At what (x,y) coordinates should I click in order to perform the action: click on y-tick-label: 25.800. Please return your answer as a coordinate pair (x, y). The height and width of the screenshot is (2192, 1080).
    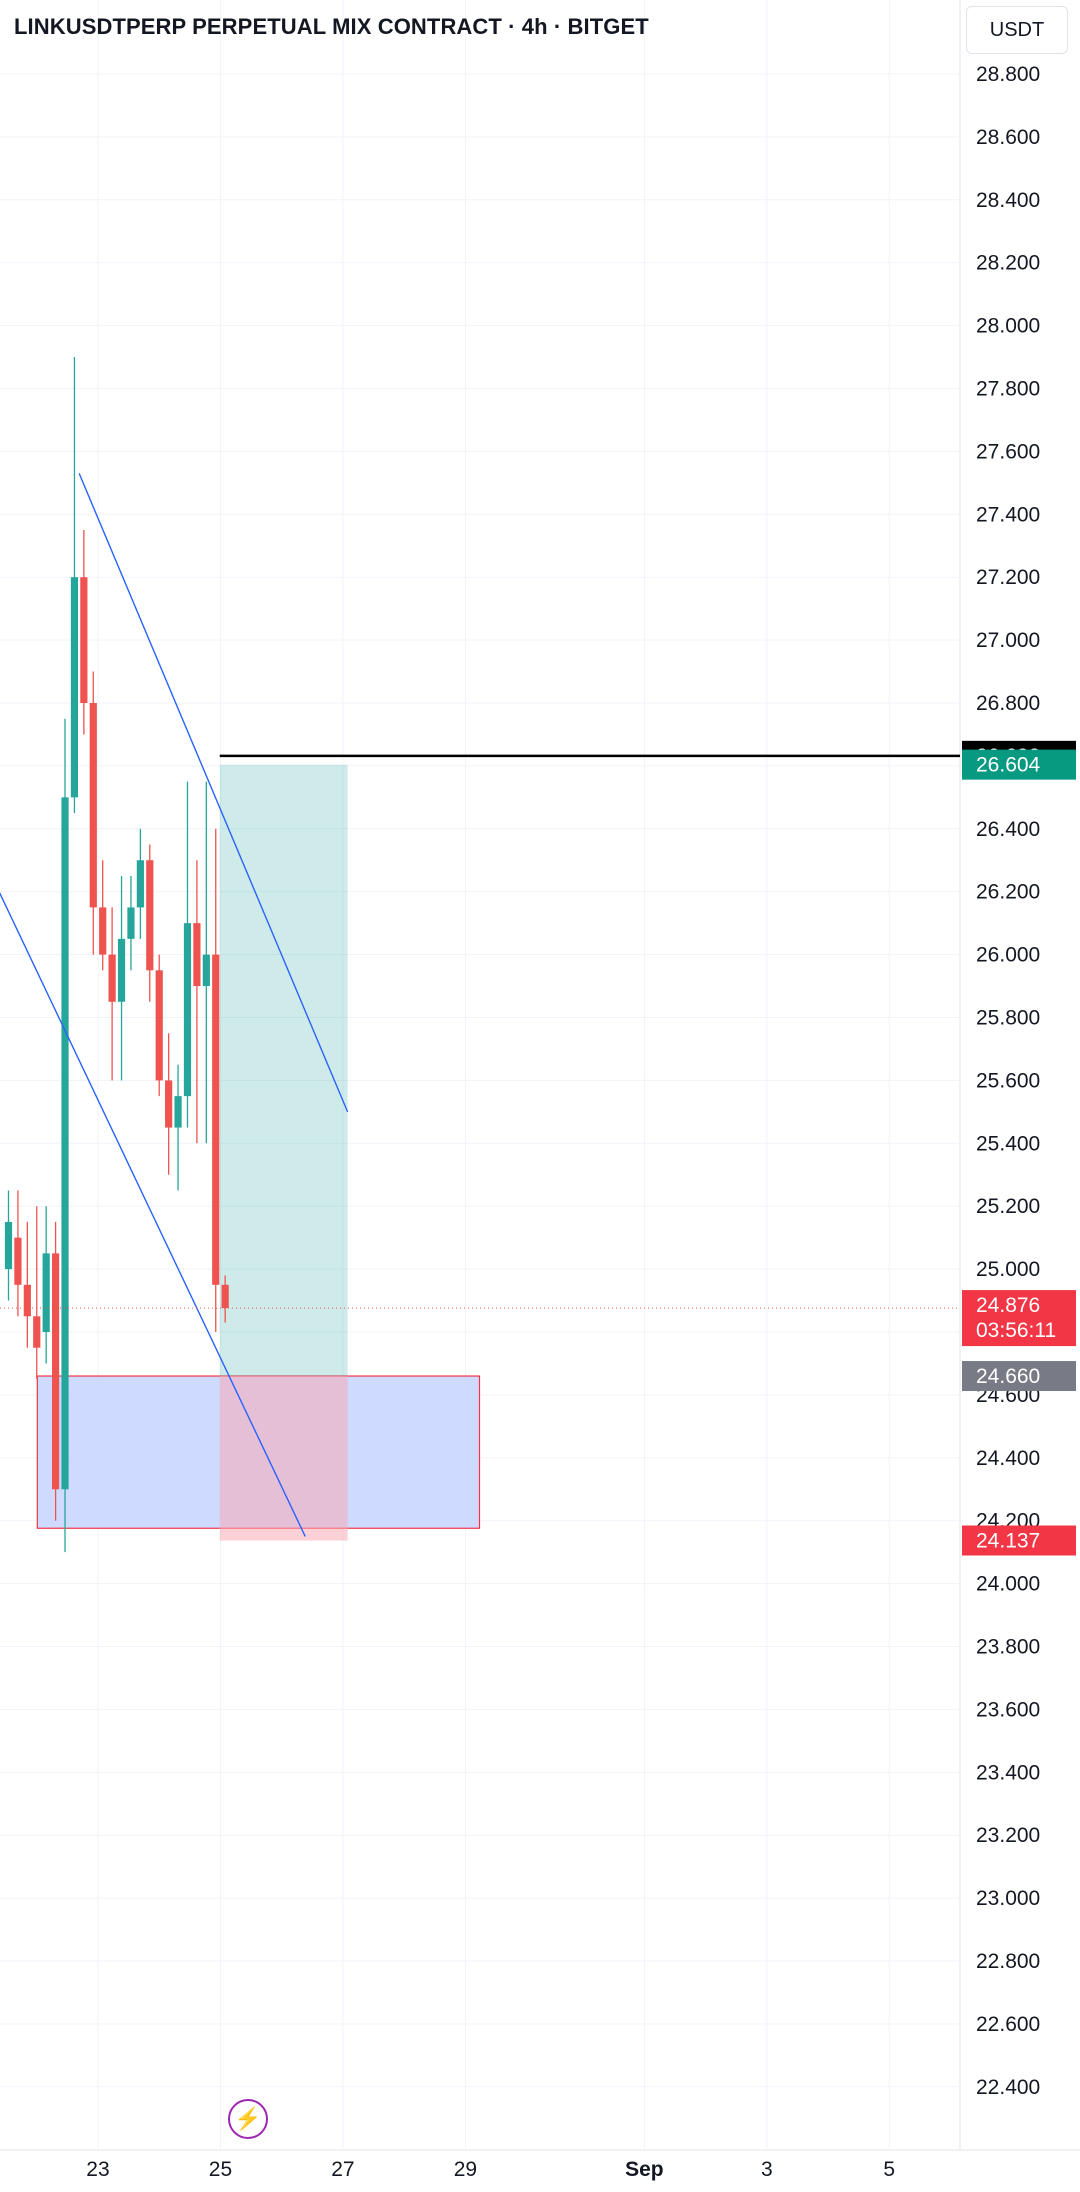
    Looking at the image, I should click on (1008, 1018).